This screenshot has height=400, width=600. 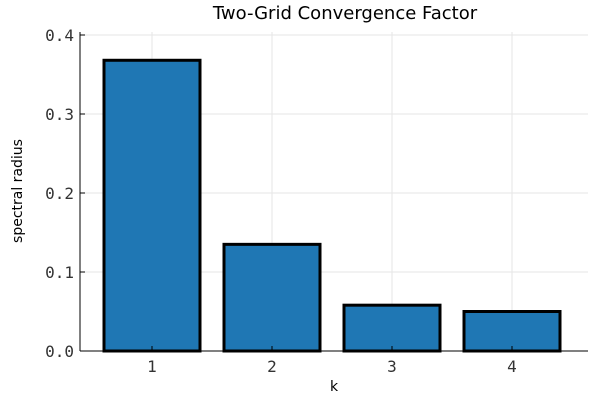 What do you see at coordinates (18, 191) in the screenshot?
I see `y-axis-label: spectral radius` at bounding box center [18, 191].